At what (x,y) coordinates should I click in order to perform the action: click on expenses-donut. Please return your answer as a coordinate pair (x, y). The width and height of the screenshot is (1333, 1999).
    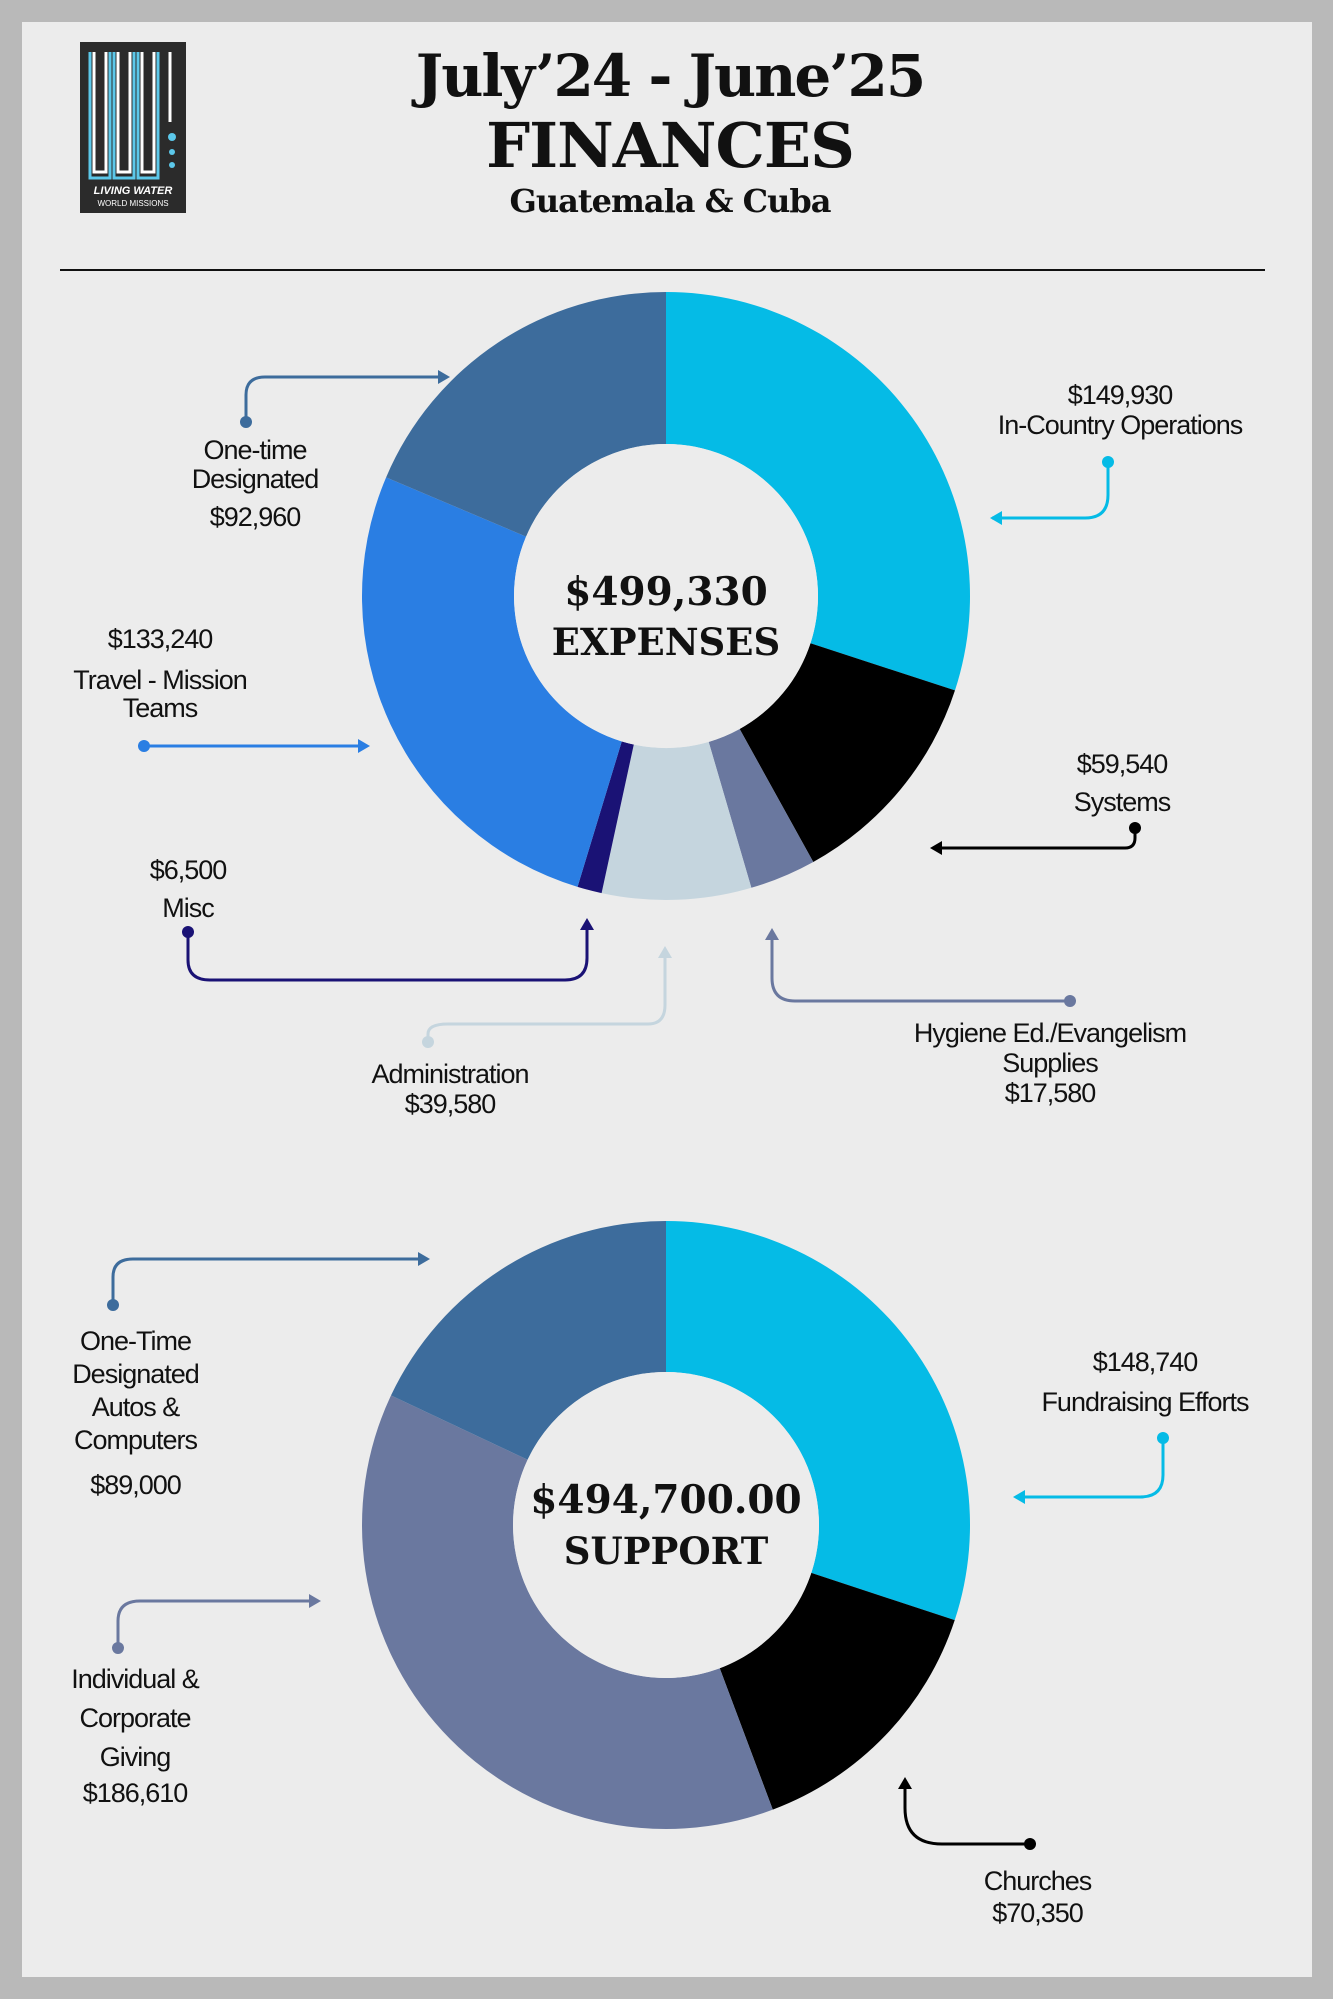
    Looking at the image, I should click on (666, 596).